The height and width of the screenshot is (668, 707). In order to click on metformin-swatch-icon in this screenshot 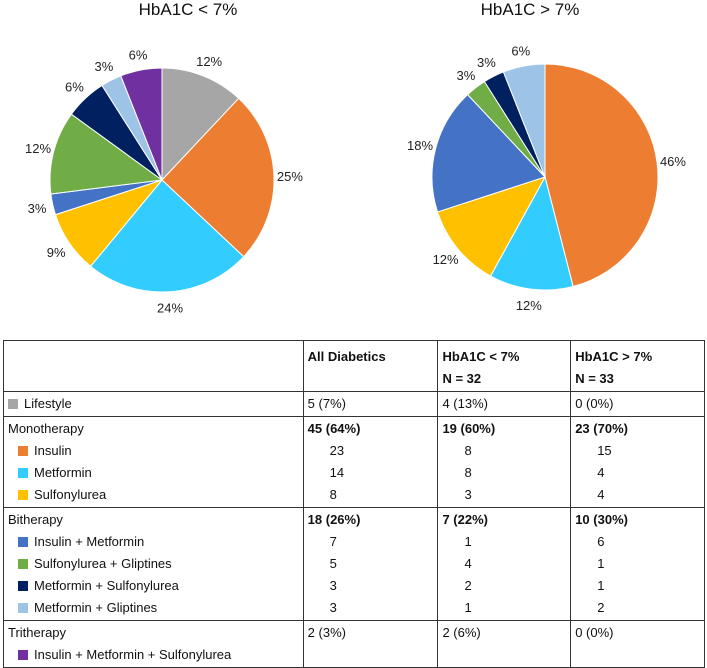, I will do `click(23, 473)`.